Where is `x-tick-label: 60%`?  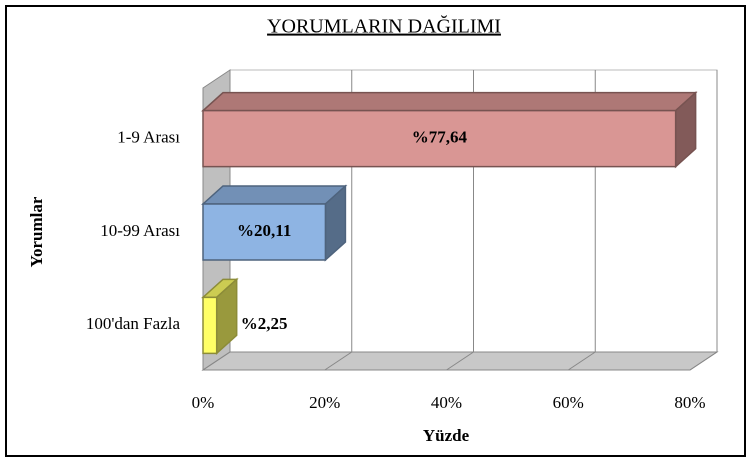 x-tick-label: 60% is located at coordinates (568, 402).